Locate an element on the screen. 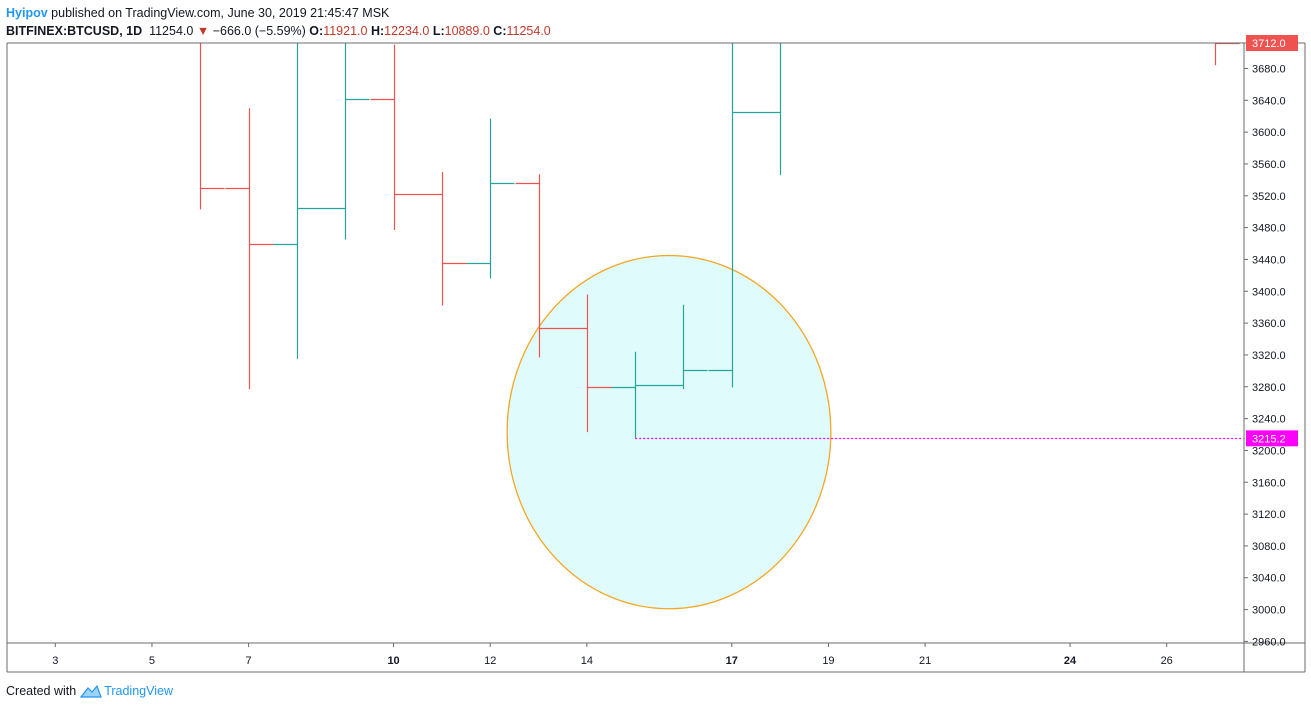 This screenshot has width=1311, height=709. close-value: 11254.0 is located at coordinates (528, 31).